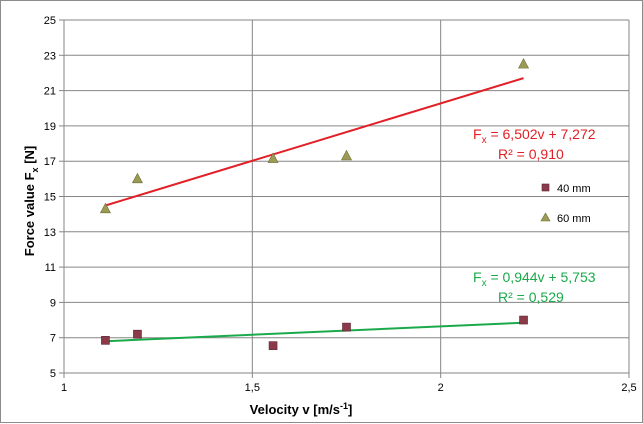 Image resolution: width=643 pixels, height=424 pixels. What do you see at coordinates (50, 92) in the screenshot?
I see `y-tick-label: 21` at bounding box center [50, 92].